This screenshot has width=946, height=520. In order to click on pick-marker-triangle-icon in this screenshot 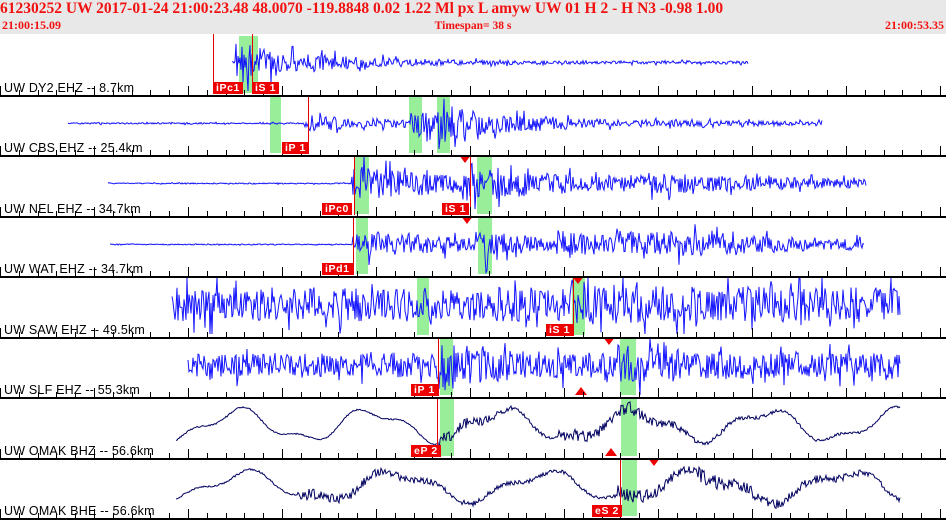, I will do `click(578, 280)`.